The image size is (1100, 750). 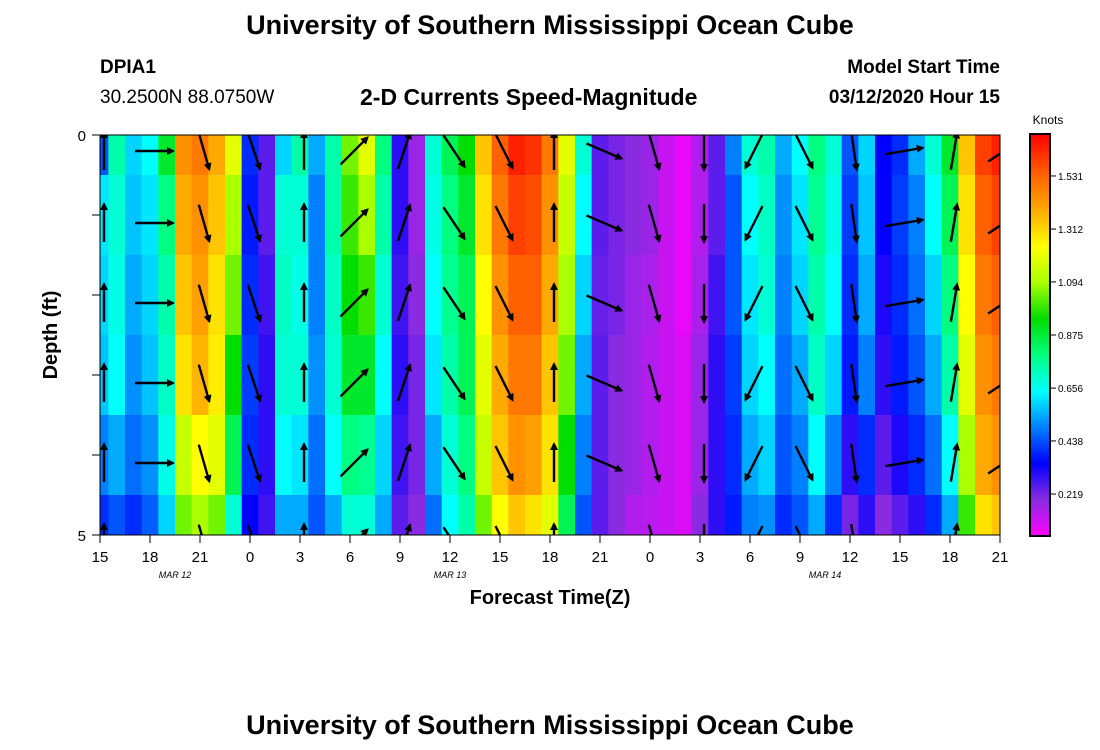 What do you see at coordinates (450, 557) in the screenshot?
I see `x-tick-label: 12` at bounding box center [450, 557].